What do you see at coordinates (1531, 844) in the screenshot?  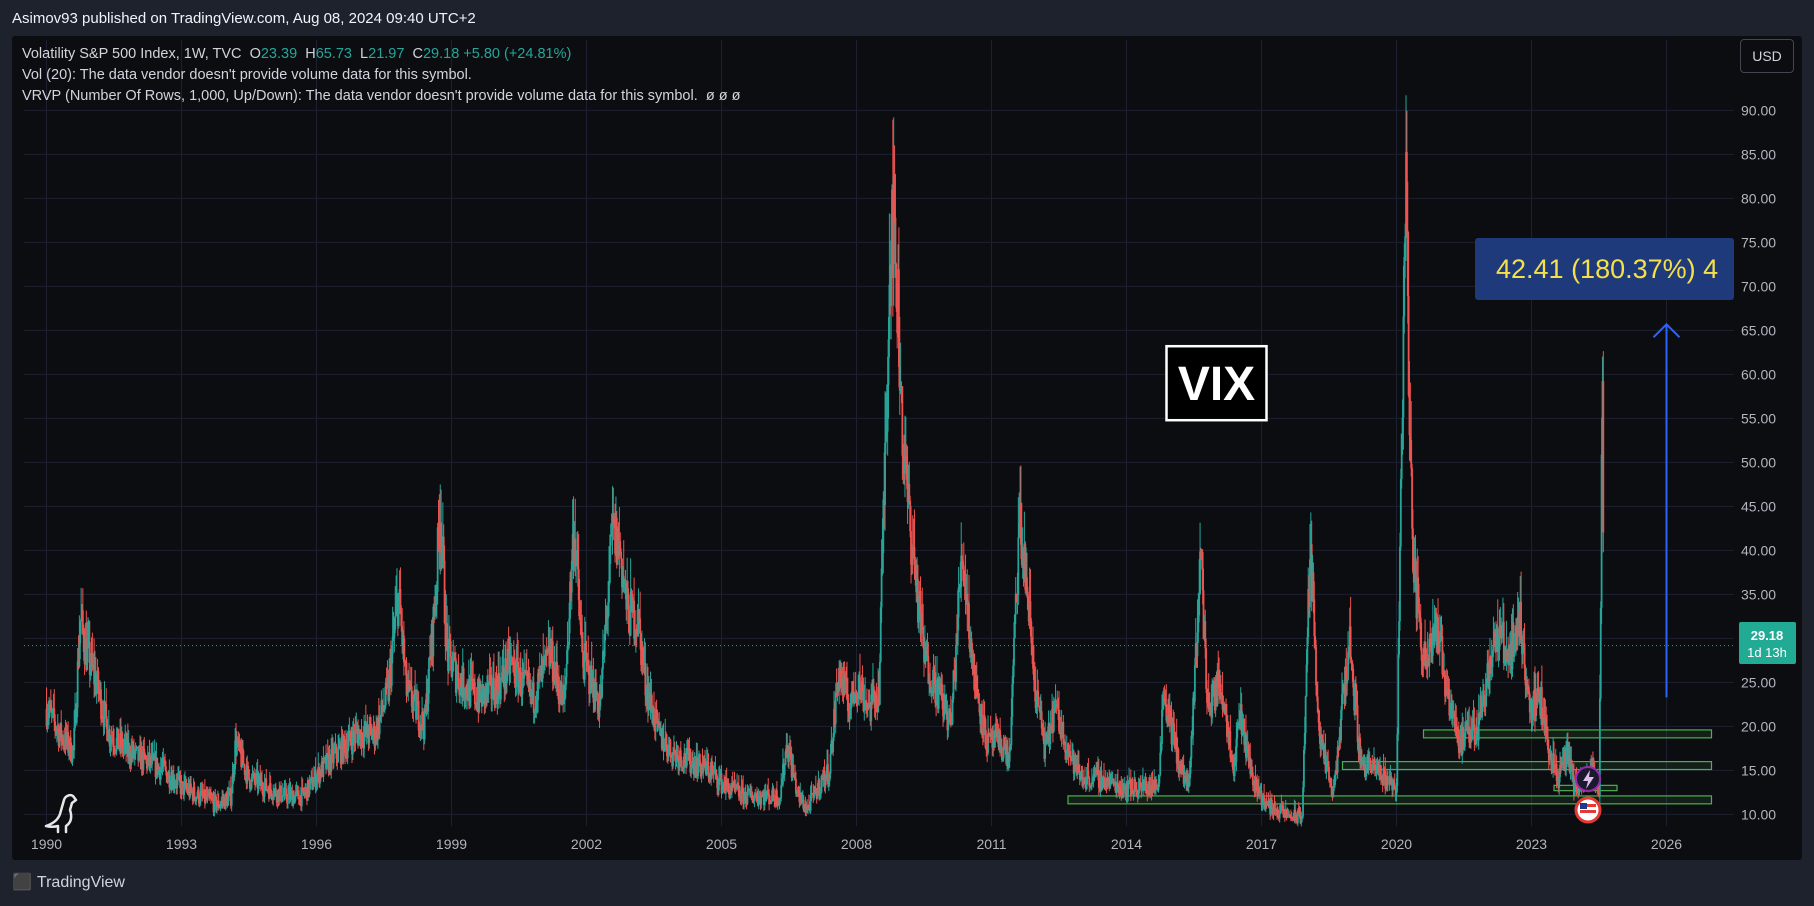 I see `x-tick-label: 2023` at bounding box center [1531, 844].